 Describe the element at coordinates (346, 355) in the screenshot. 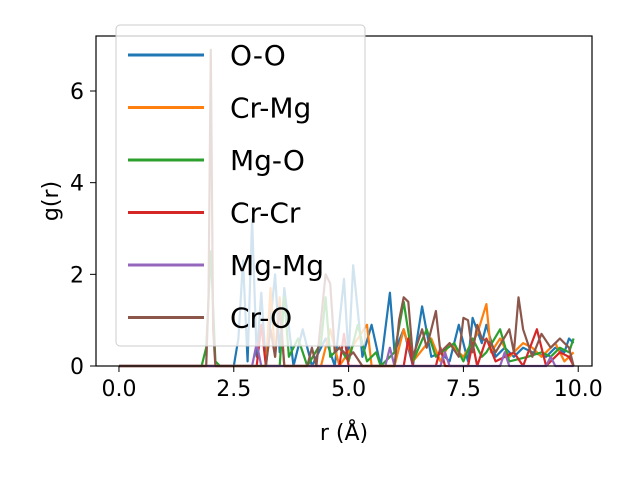

I see `series-line-mg-mg` at that location.